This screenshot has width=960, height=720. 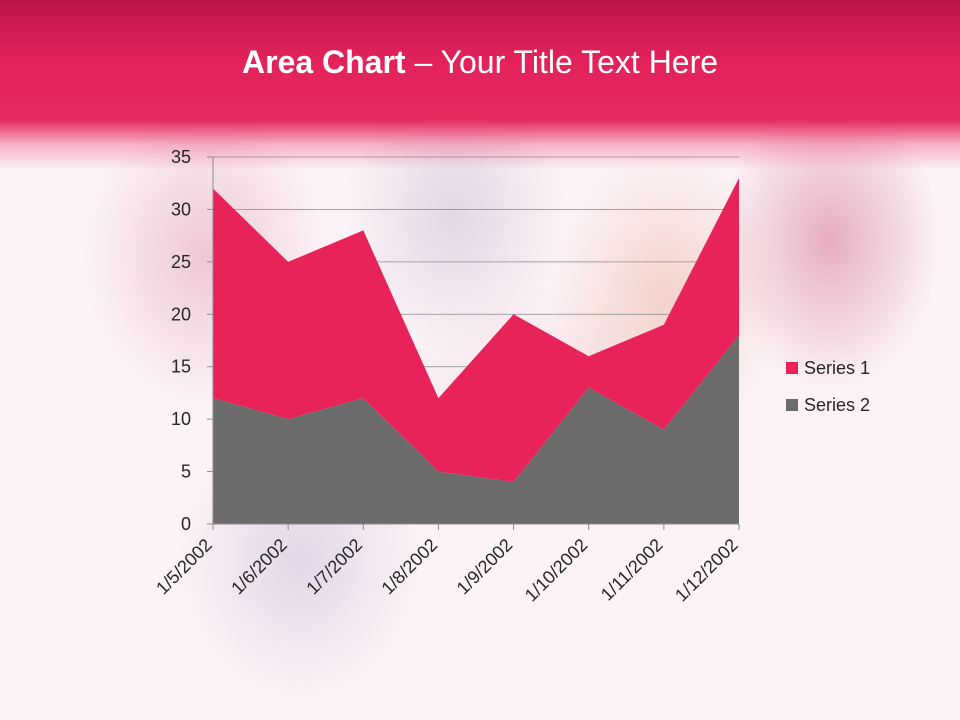 What do you see at coordinates (837, 405) in the screenshot?
I see `legend-label: Series 2` at bounding box center [837, 405].